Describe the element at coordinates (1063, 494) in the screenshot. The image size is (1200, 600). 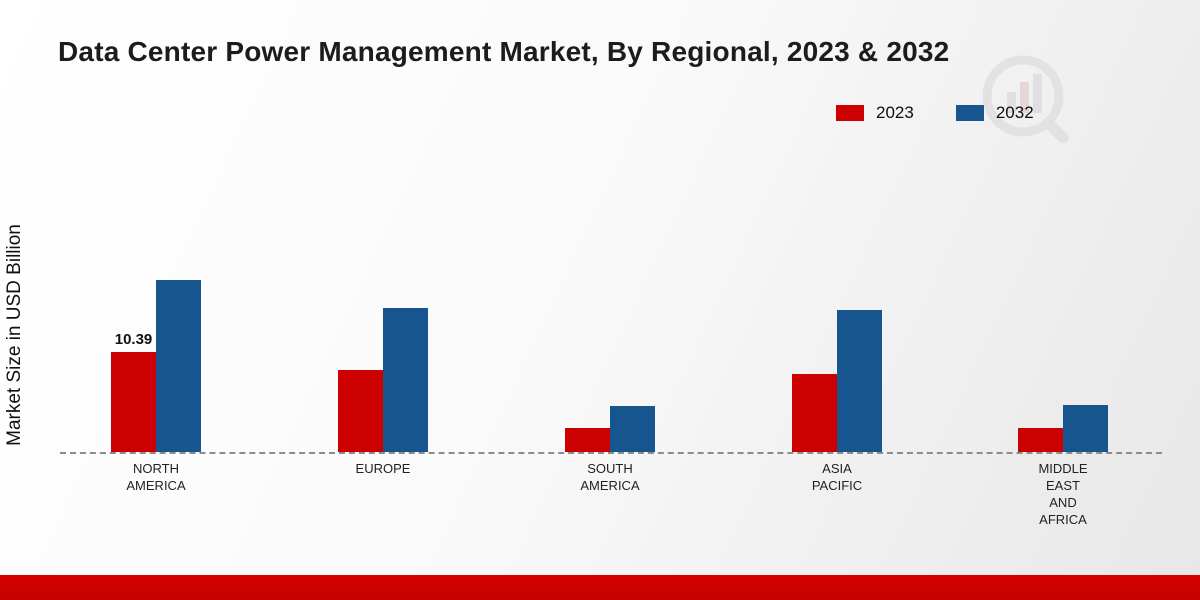
I see `category-label-middle-east-and-africa: MIDDLE EAST AND AFRICA` at that location.